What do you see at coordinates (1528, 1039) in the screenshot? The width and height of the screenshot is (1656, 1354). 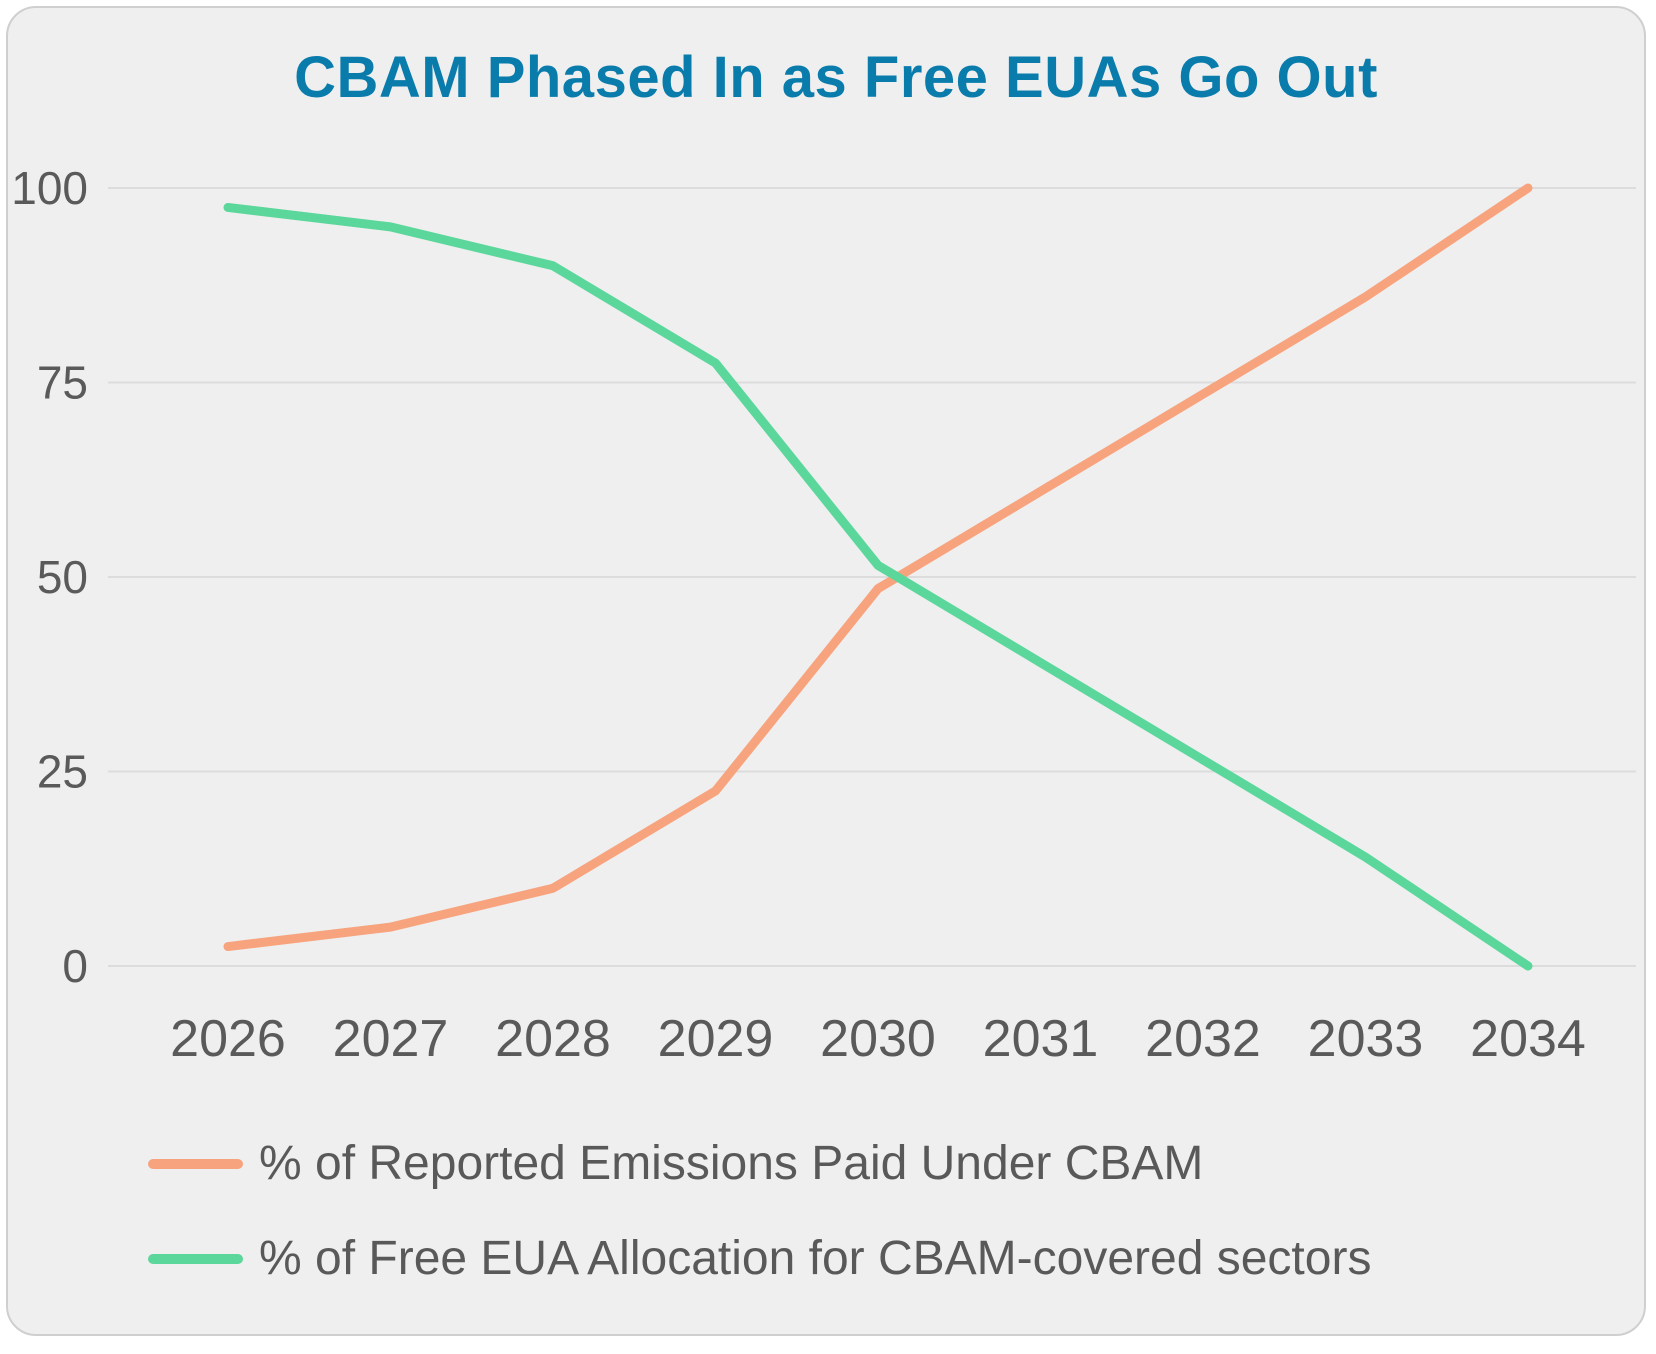 I see `x-axis-tick-label: 2034` at bounding box center [1528, 1039].